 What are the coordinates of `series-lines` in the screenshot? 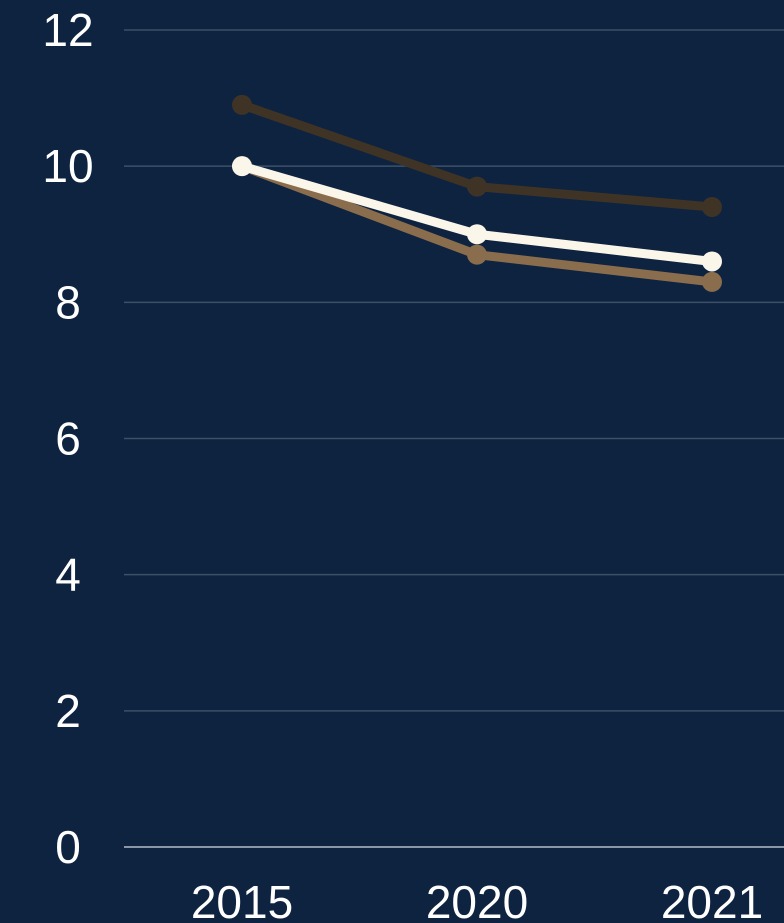 It's located at (477, 193).